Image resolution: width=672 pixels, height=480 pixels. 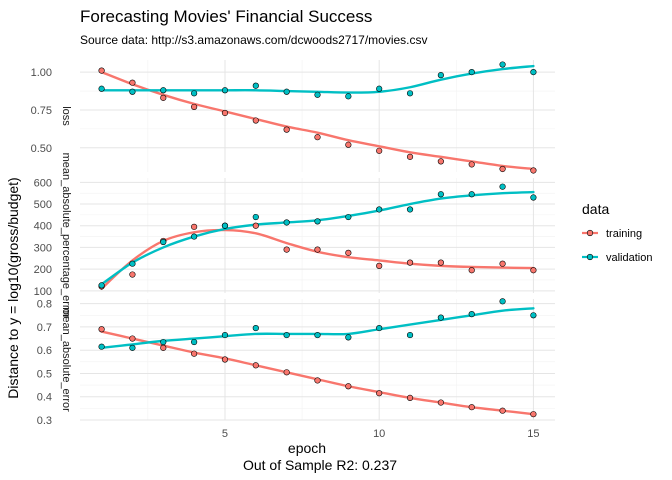 I want to click on y-tick-label: 0.3, so click(x=44, y=421).